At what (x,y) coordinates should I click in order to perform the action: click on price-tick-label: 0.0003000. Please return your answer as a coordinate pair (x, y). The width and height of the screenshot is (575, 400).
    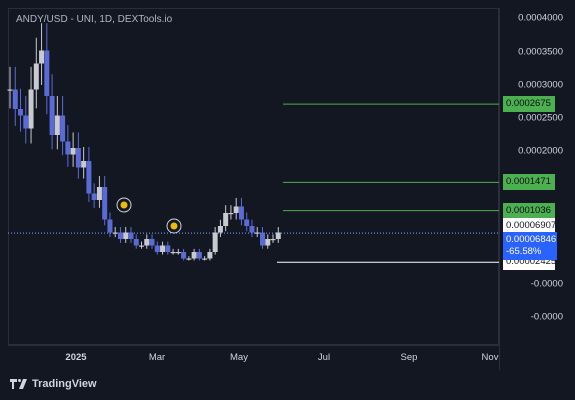
    Looking at the image, I should click on (540, 85).